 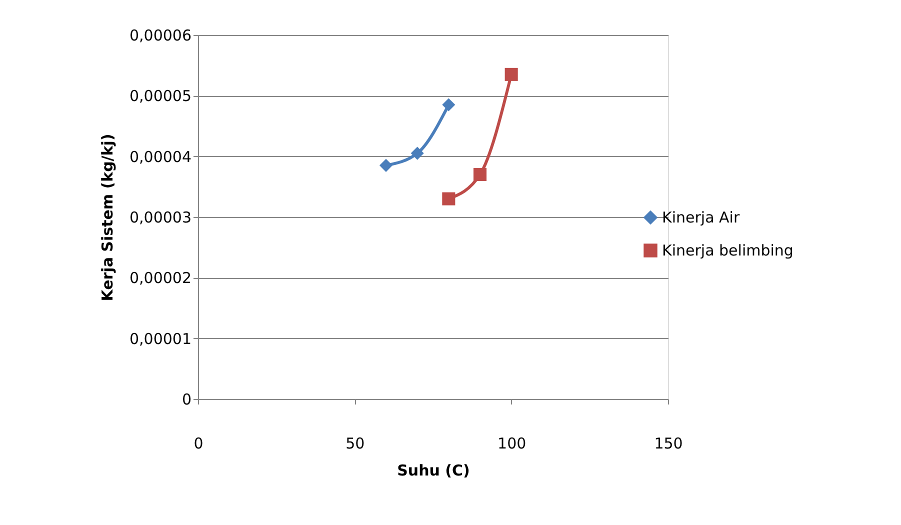 What do you see at coordinates (160, 157) in the screenshot?
I see `y-tick-label: 0,00004` at bounding box center [160, 157].